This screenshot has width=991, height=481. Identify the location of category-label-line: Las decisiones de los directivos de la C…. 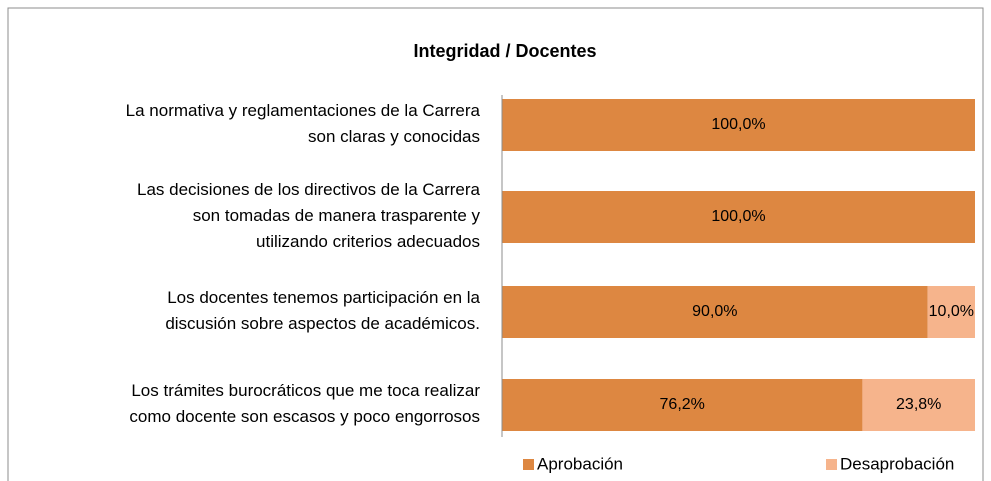
(309, 189).